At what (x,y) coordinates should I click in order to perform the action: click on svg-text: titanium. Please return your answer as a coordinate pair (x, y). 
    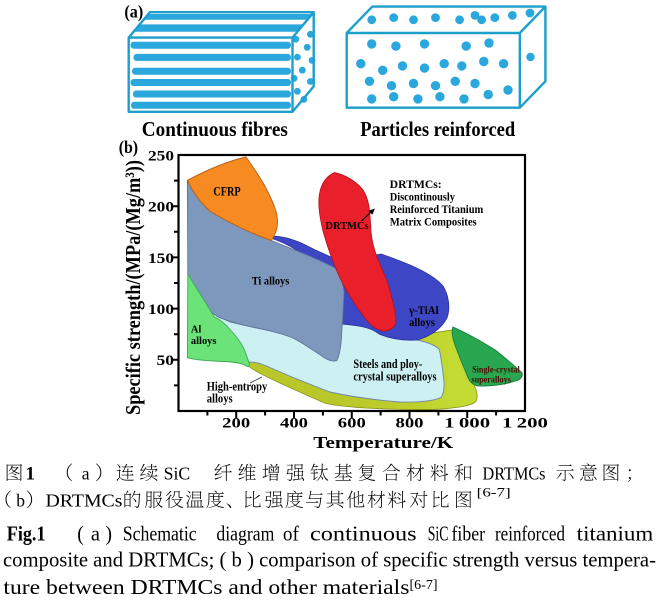
    Looking at the image, I should click on (615, 533).